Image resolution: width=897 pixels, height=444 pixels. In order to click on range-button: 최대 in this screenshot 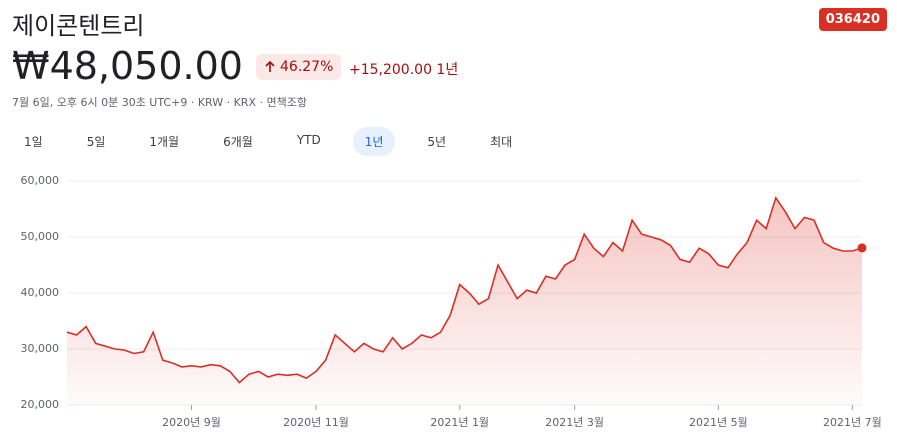, I will do `click(501, 142)`.